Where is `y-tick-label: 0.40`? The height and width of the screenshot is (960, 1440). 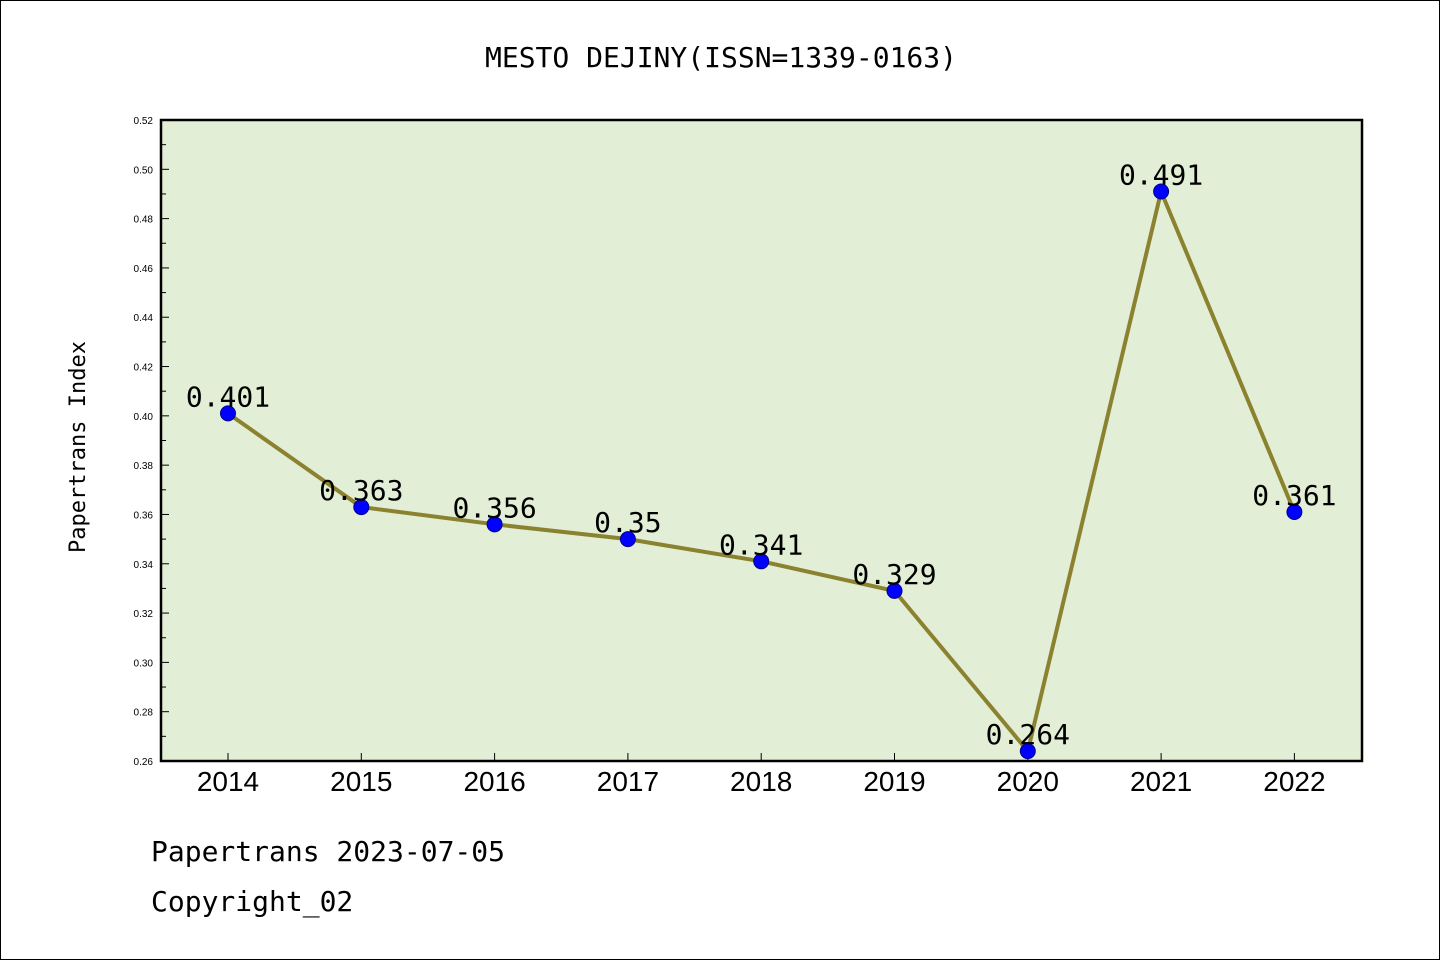
y-tick-label: 0.40 is located at coordinates (144, 417).